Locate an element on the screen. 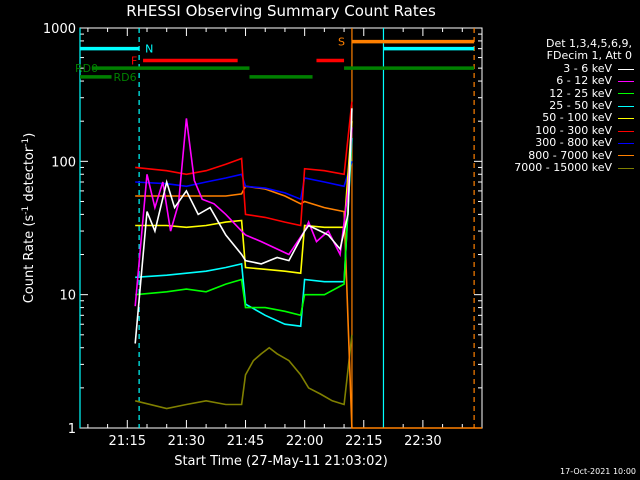 Image resolution: width=640 pixels, height=480 pixels. legend-entry: 3 - 6 keV is located at coordinates (560, 68).